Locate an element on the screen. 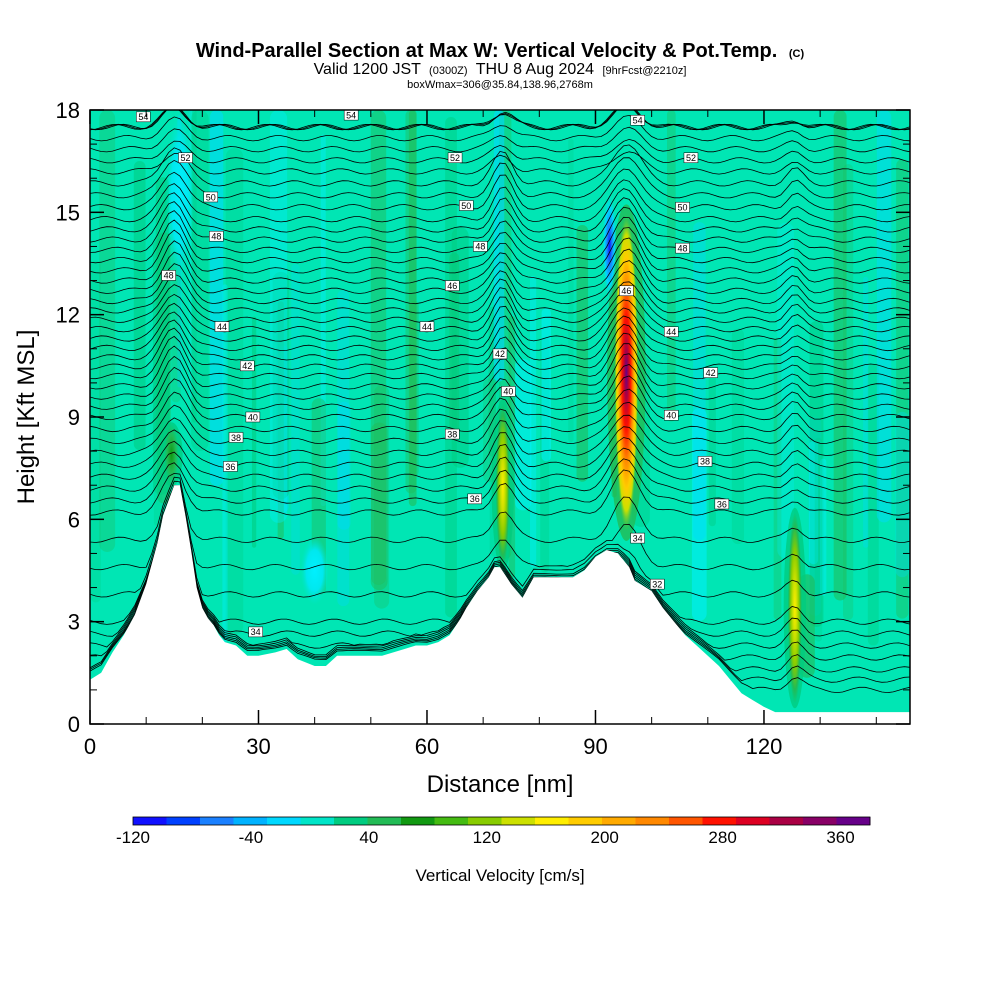 This screenshot has height=1000, width=1000. theta-contour-label: 48 is located at coordinates (480, 246).